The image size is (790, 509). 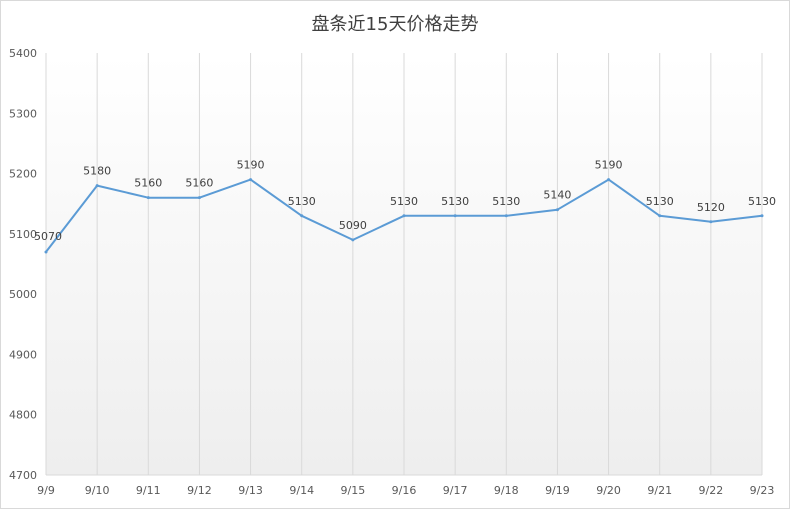 I want to click on data-label: 5070, so click(x=48, y=236).